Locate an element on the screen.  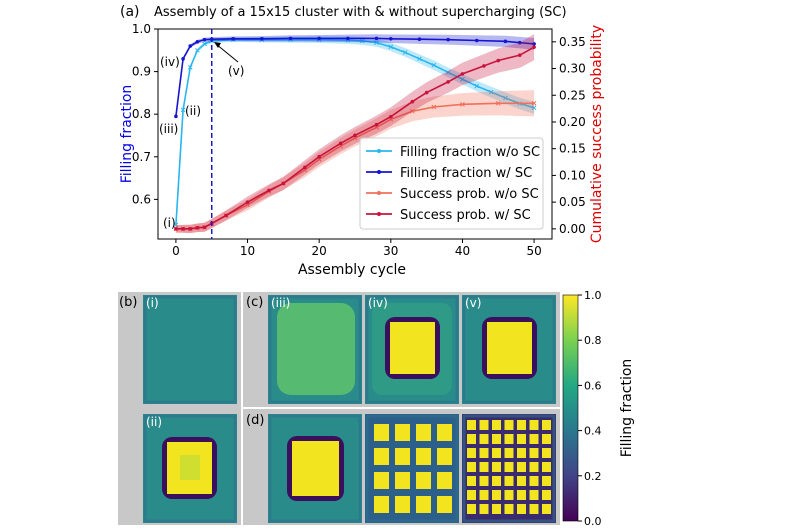
image-label-ii: (ii) is located at coordinates (154, 422).